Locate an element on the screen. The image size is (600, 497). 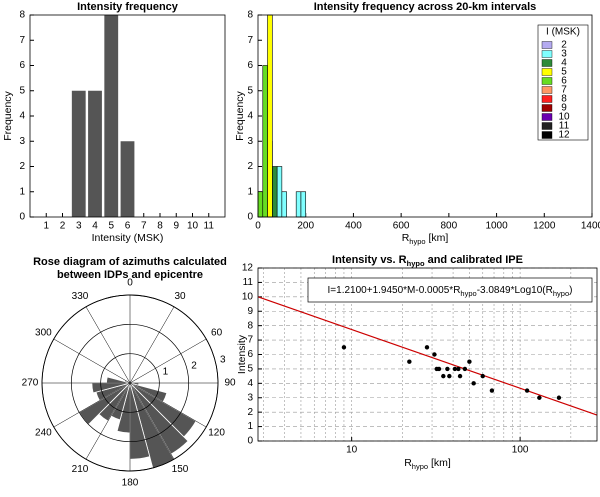
polar-frame is located at coordinates (130, 383).